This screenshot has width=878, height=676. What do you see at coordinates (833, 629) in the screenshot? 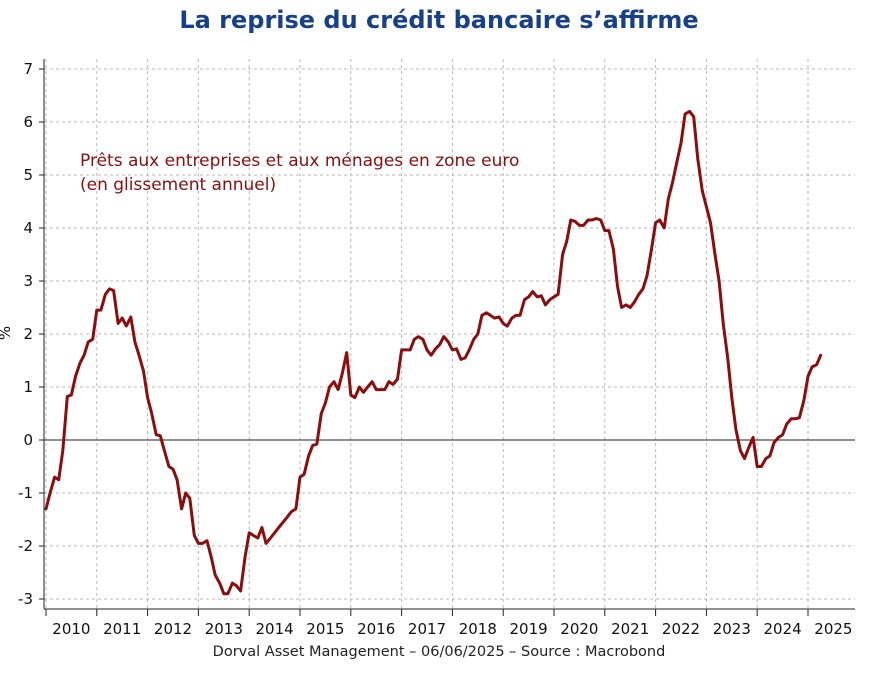
I see `x-tick-label: 2025` at bounding box center [833, 629].